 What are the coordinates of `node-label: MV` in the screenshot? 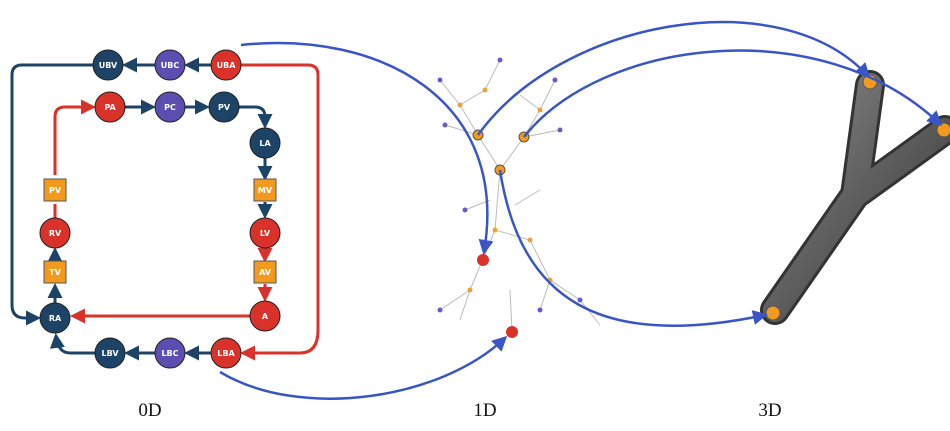 It's located at (265, 190).